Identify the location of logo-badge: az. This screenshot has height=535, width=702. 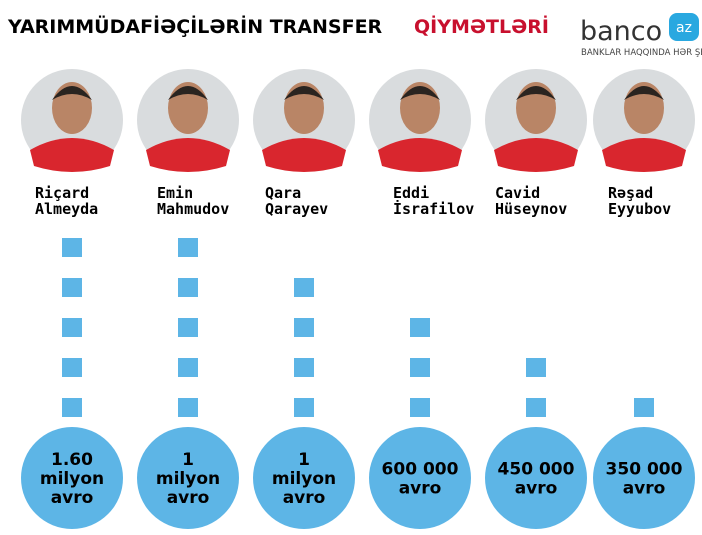
(684, 28).